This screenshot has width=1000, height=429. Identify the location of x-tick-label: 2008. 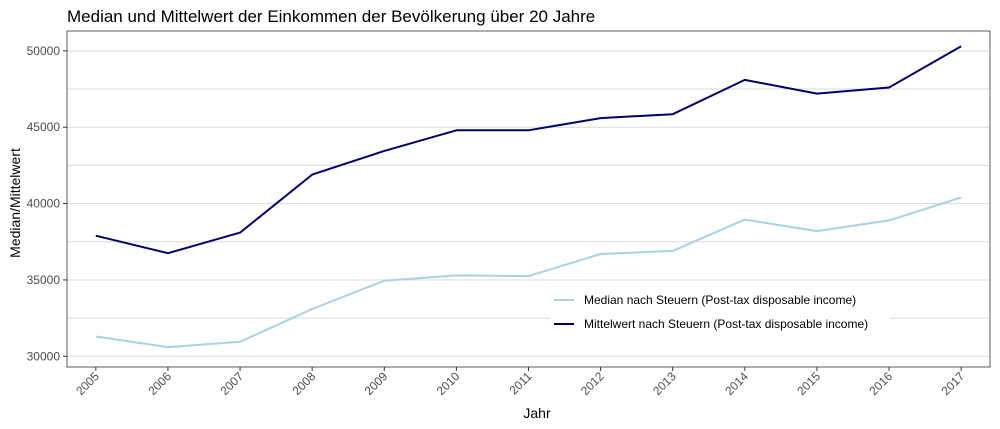
(304, 383).